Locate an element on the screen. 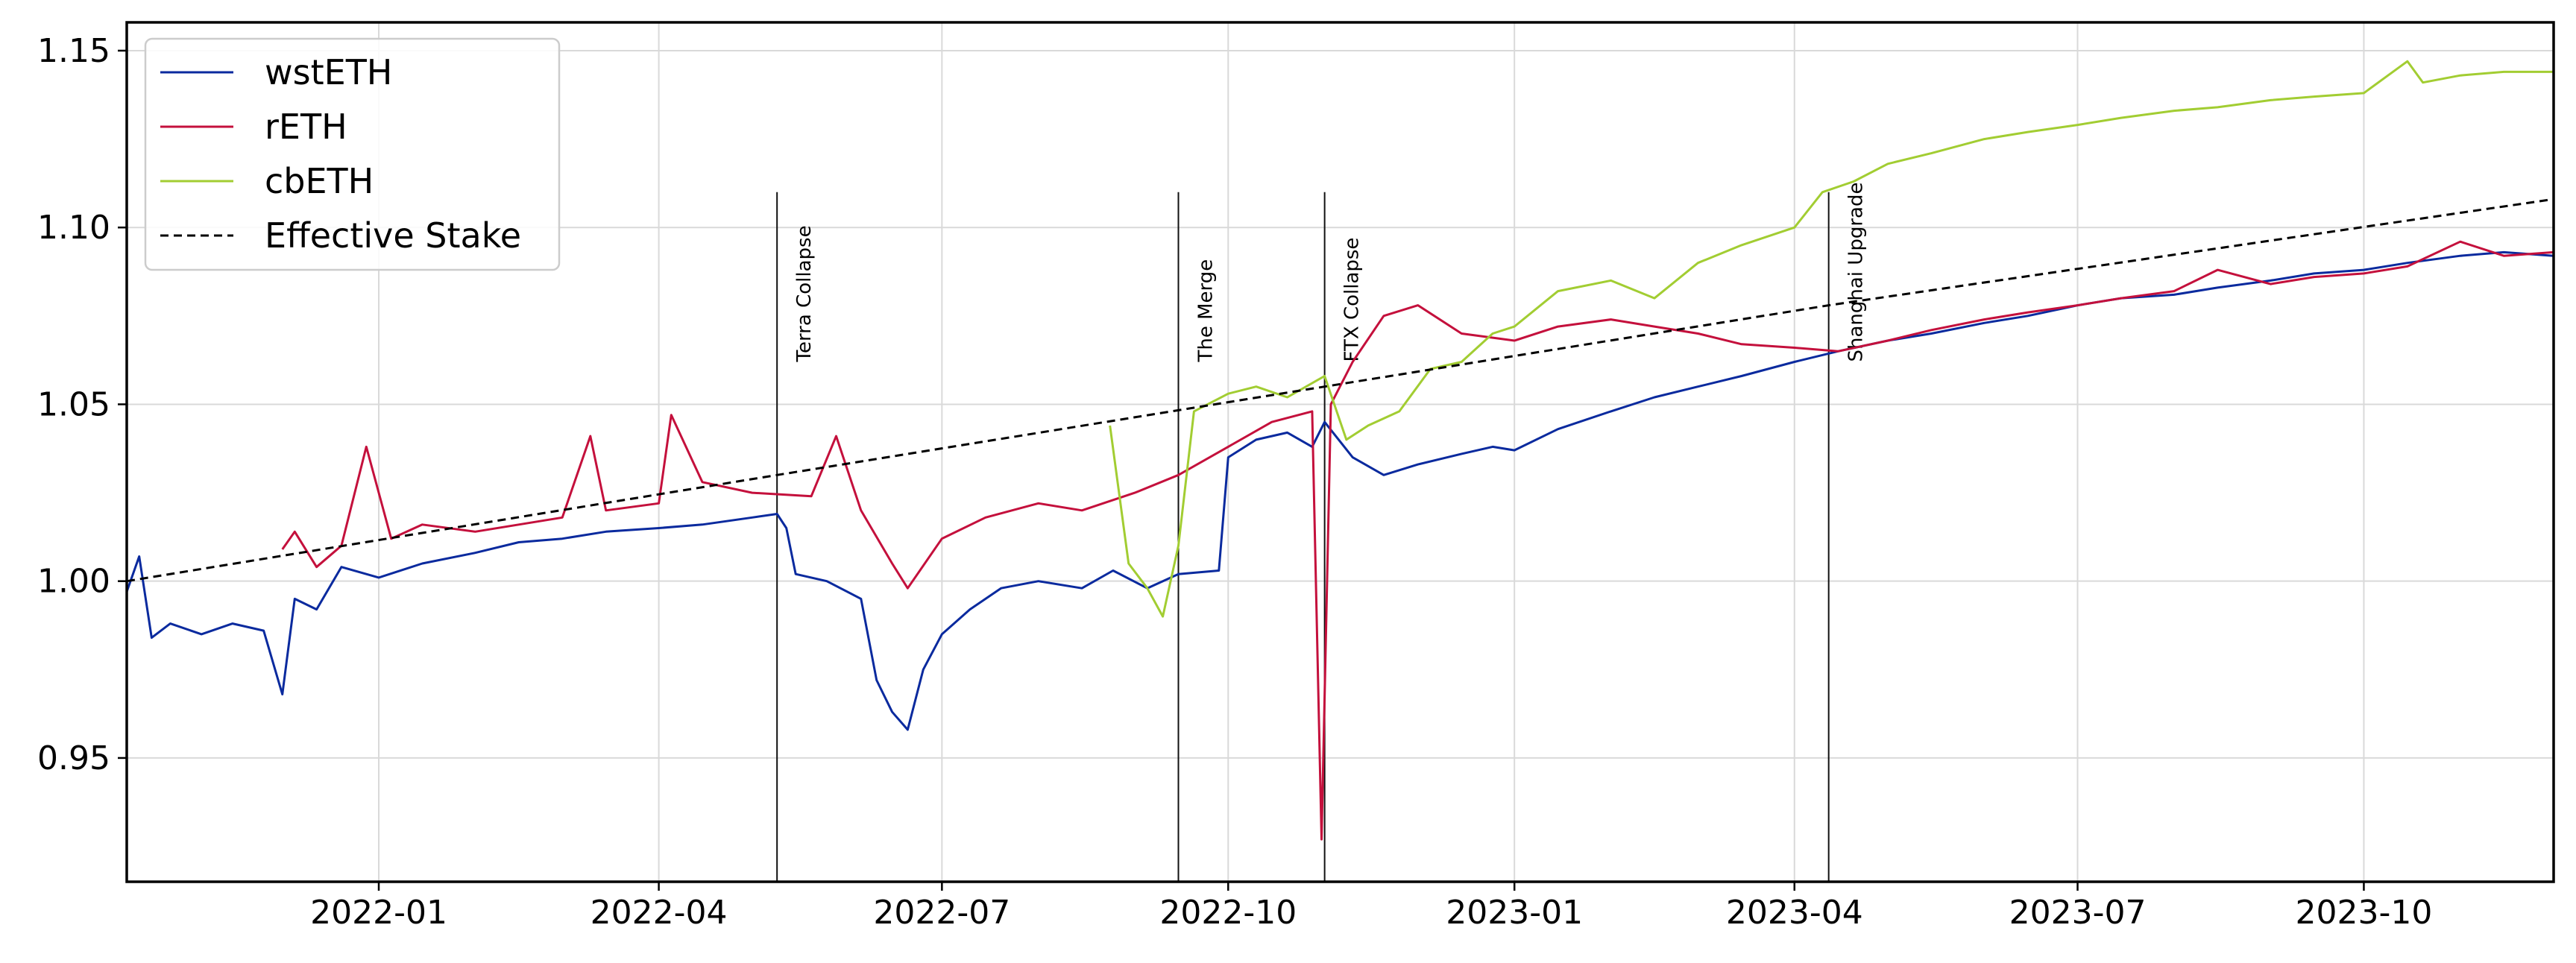 This screenshot has height=963, width=2576. annotation-label-terra-collapse: Terra Collapse is located at coordinates (805, 293).